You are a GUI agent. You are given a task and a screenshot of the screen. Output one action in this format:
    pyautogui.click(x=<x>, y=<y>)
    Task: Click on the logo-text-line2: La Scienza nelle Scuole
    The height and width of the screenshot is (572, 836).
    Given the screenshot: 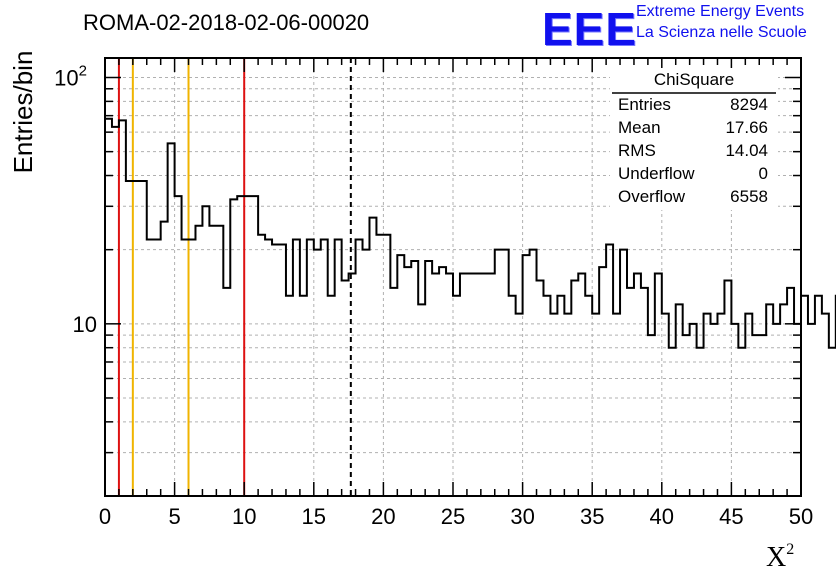 What is the action you would take?
    pyautogui.click(x=721, y=32)
    